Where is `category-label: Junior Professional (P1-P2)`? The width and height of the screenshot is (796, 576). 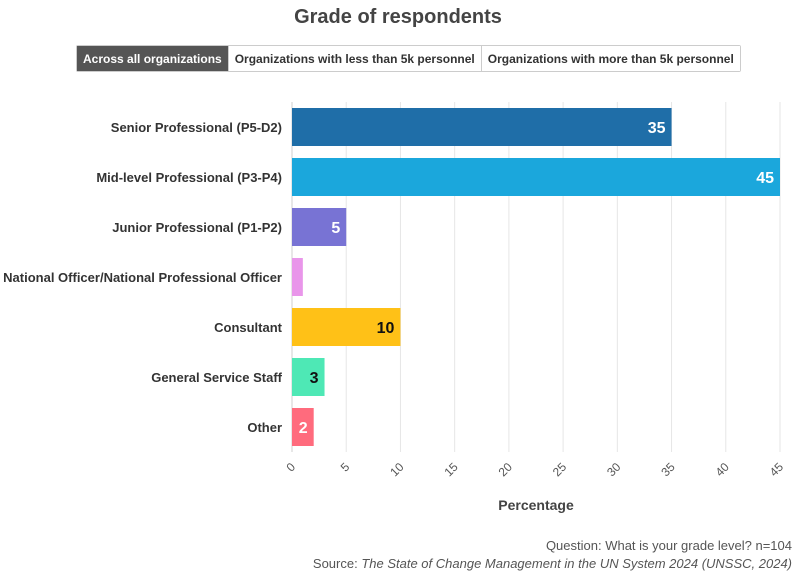 category-label: Junior Professional (P1-P2) is located at coordinates (197, 227).